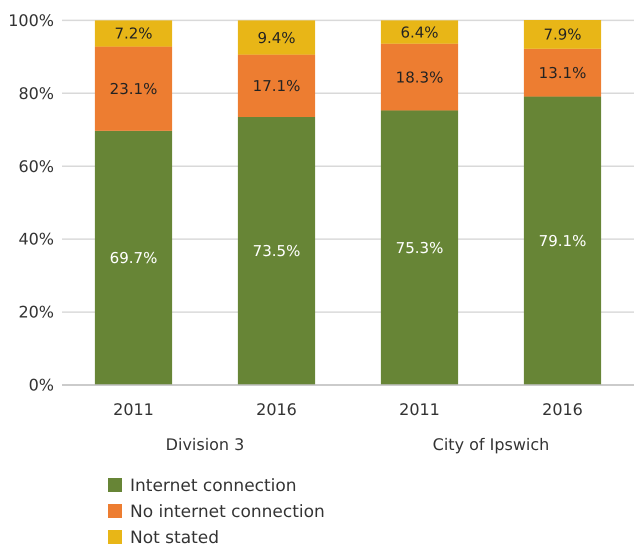 The image size is (638, 548). Describe the element at coordinates (36, 166) in the screenshot. I see `y-tick-label: 60%` at that location.